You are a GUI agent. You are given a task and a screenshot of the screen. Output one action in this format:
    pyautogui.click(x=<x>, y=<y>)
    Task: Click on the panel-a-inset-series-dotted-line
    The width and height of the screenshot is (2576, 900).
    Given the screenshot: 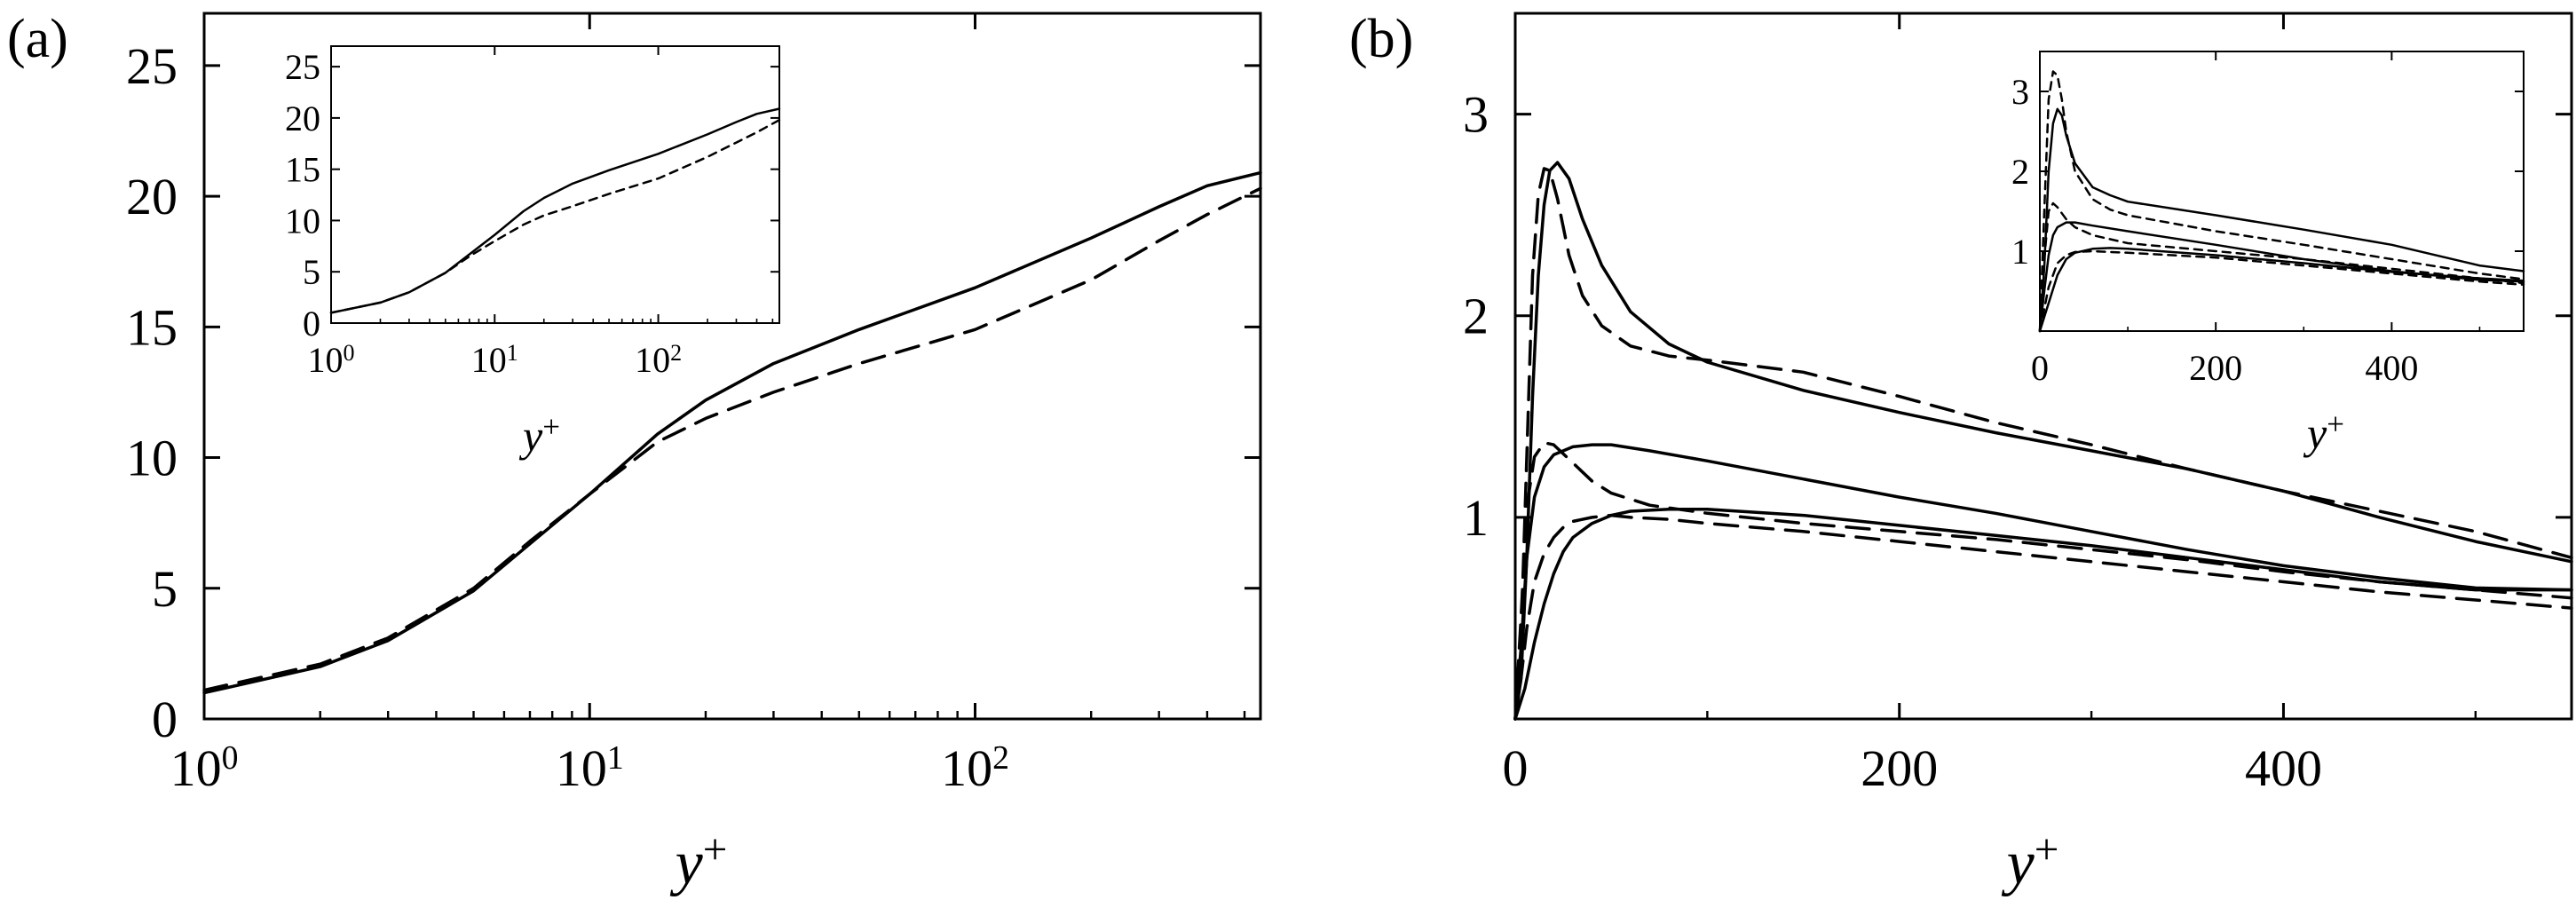 What is the action you would take?
    pyautogui.click(x=555, y=216)
    